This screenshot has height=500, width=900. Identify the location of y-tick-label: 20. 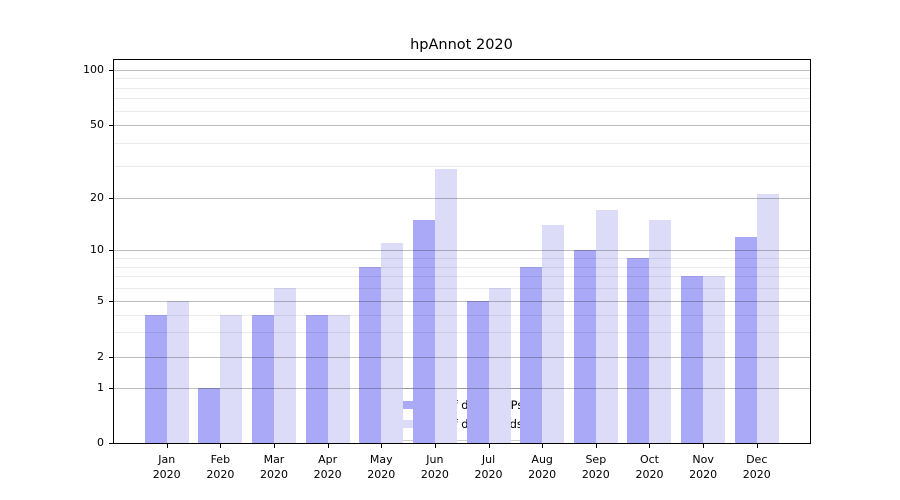
(97, 198).